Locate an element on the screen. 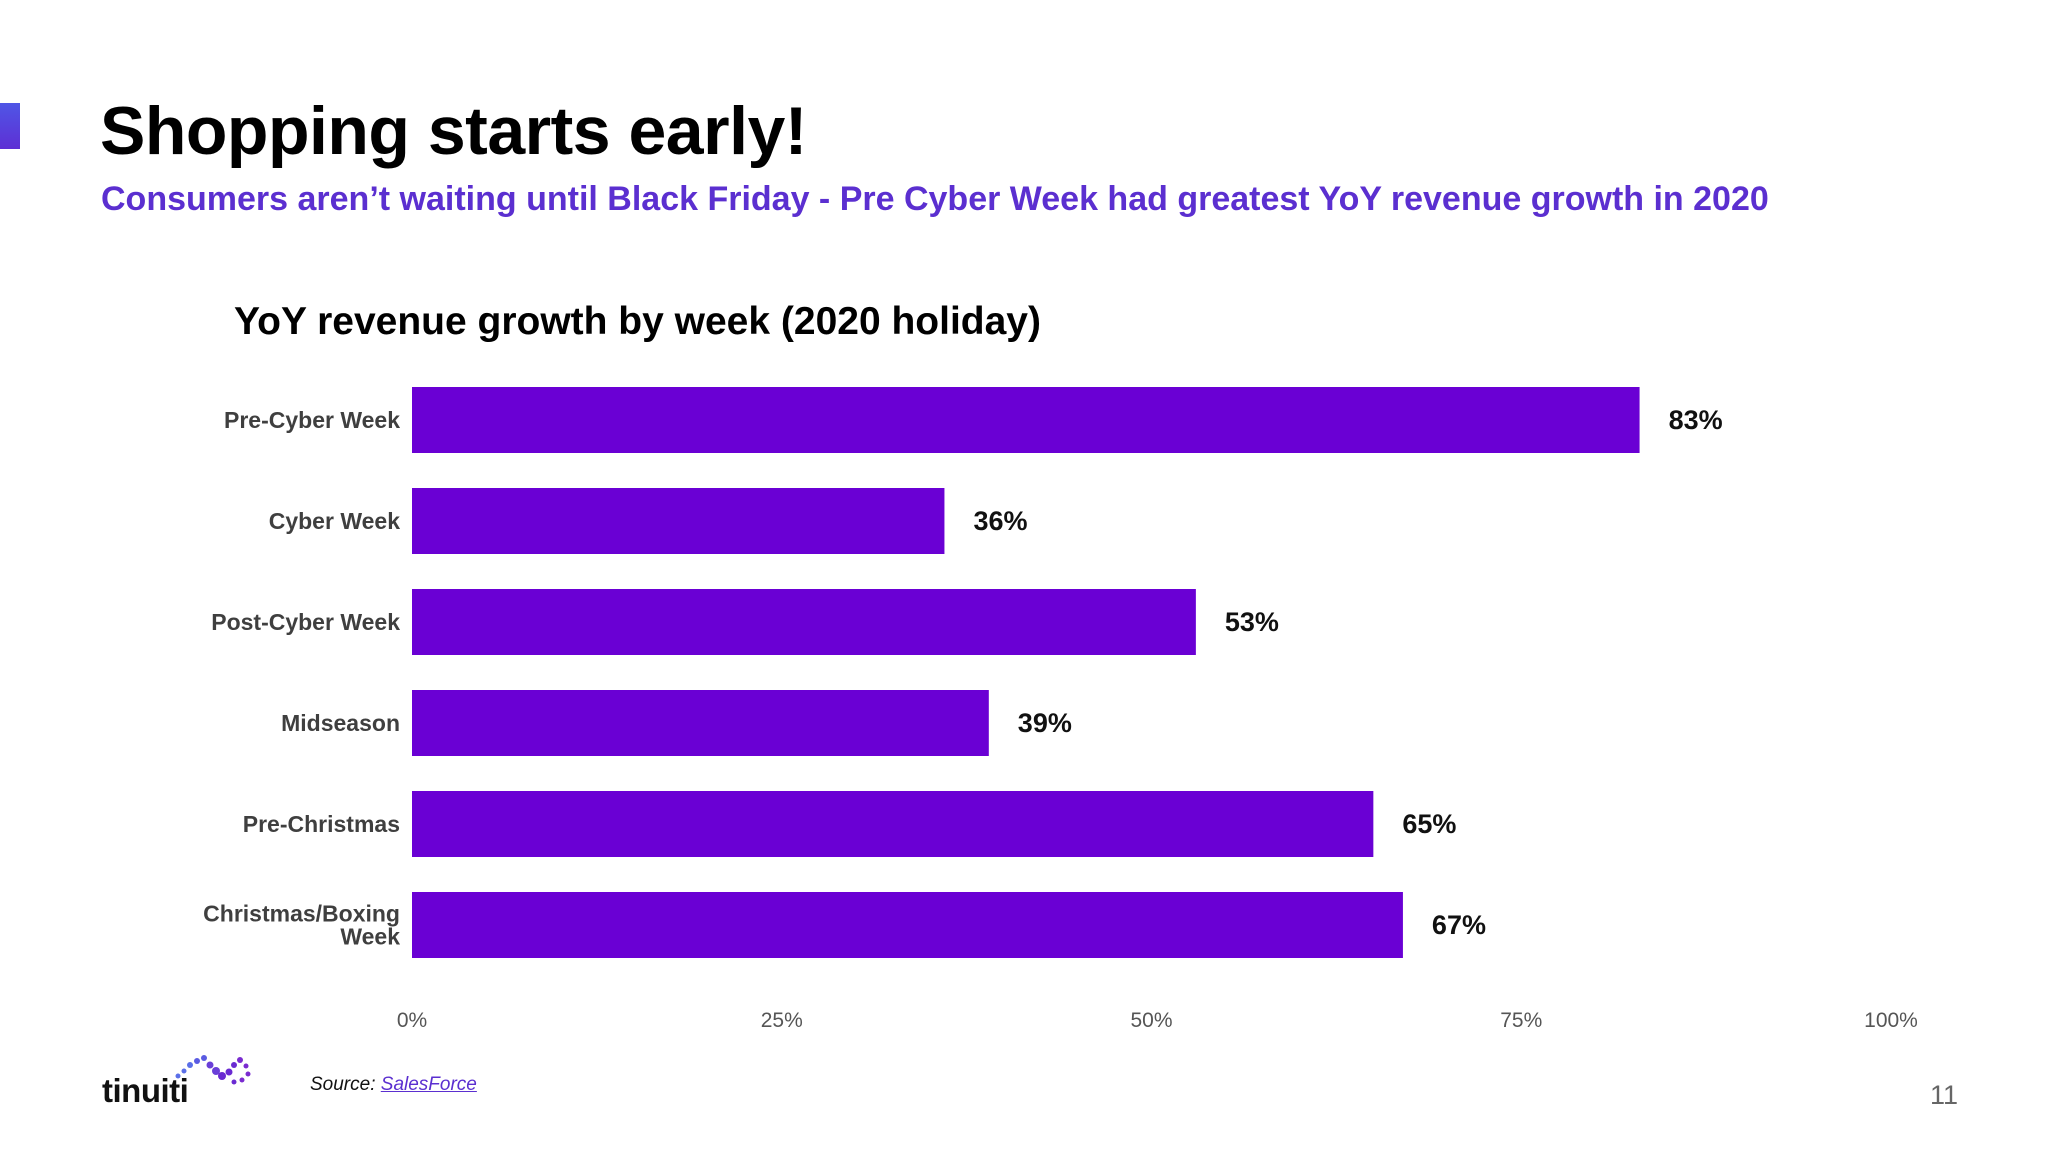  bar-cyber-week is located at coordinates (678, 521).